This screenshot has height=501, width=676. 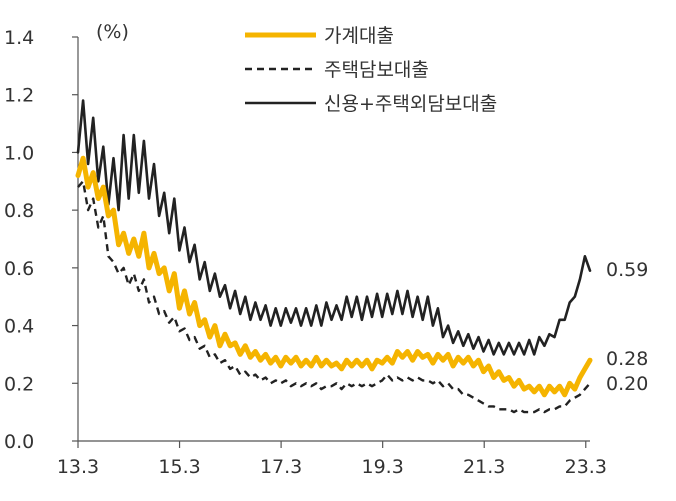 I want to click on legend-label: 신용+주택외담보대출, so click(x=410, y=104).